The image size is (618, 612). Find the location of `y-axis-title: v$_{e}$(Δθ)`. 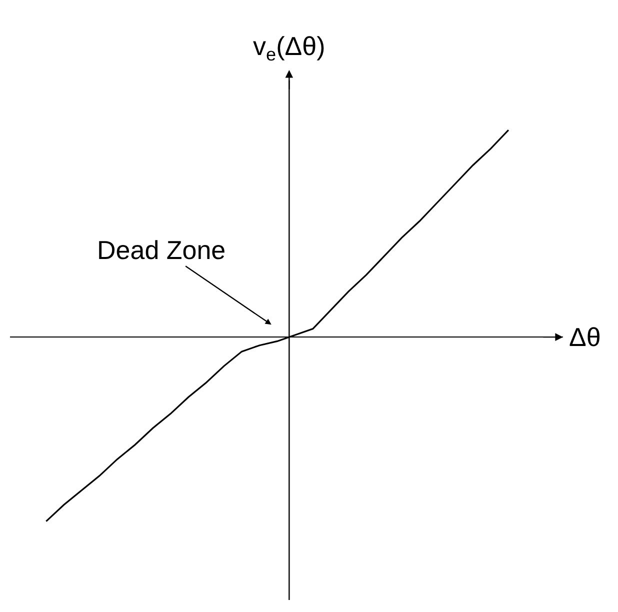

y-axis-title: v$_{e}$(Δθ) is located at coordinates (289, 47).